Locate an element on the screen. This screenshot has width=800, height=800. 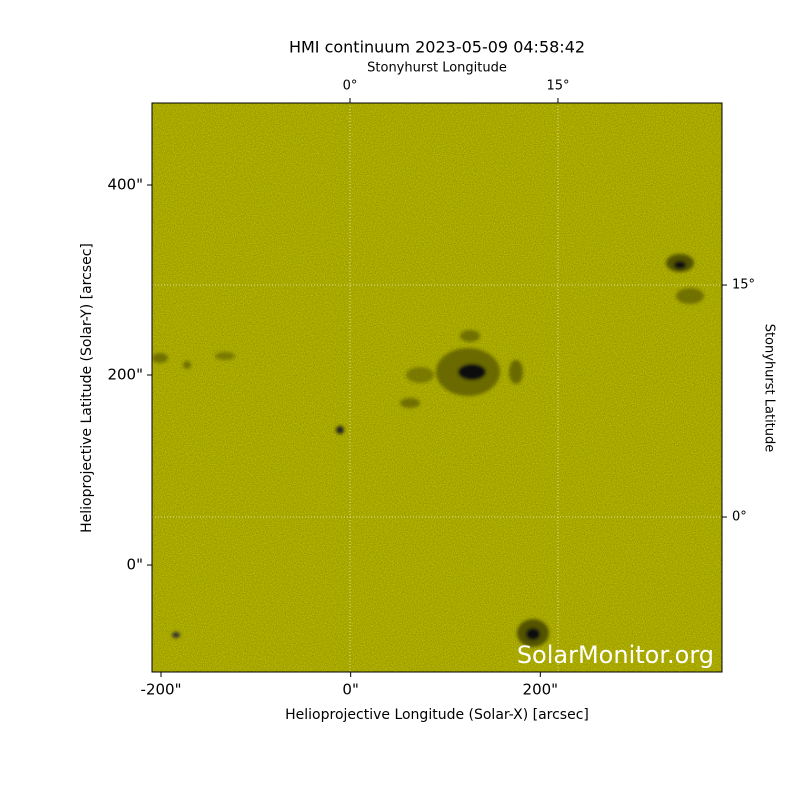
x2-axis-label: Stonyhurst Longitude is located at coordinates (437, 68).